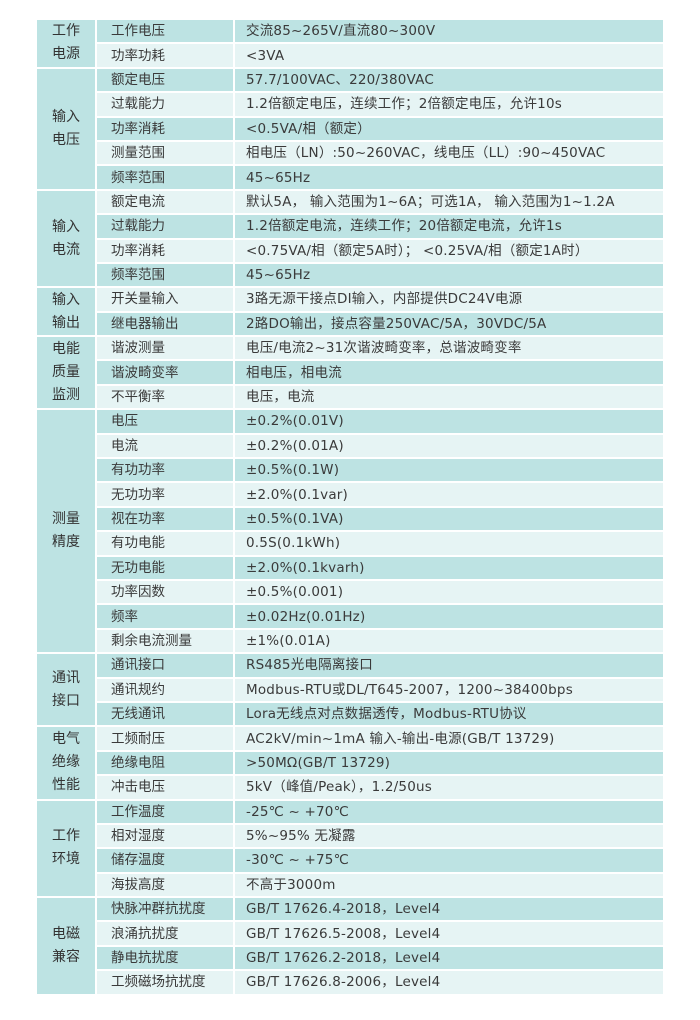 The width and height of the screenshot is (700, 1020). What do you see at coordinates (67, 44) in the screenshot?
I see `category-cell: 工作 电源` at bounding box center [67, 44].